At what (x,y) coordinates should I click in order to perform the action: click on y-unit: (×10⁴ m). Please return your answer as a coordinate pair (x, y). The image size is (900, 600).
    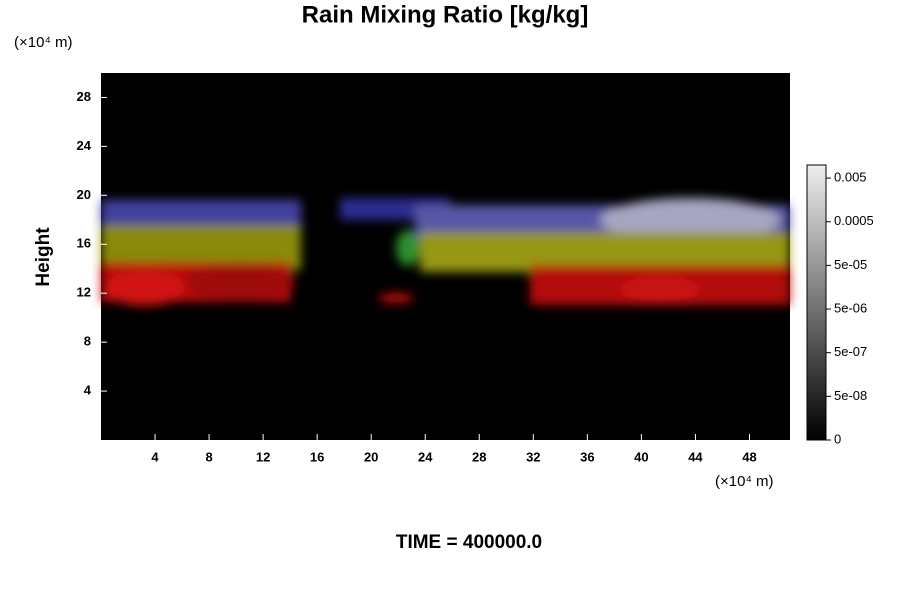
    Looking at the image, I should click on (43, 42).